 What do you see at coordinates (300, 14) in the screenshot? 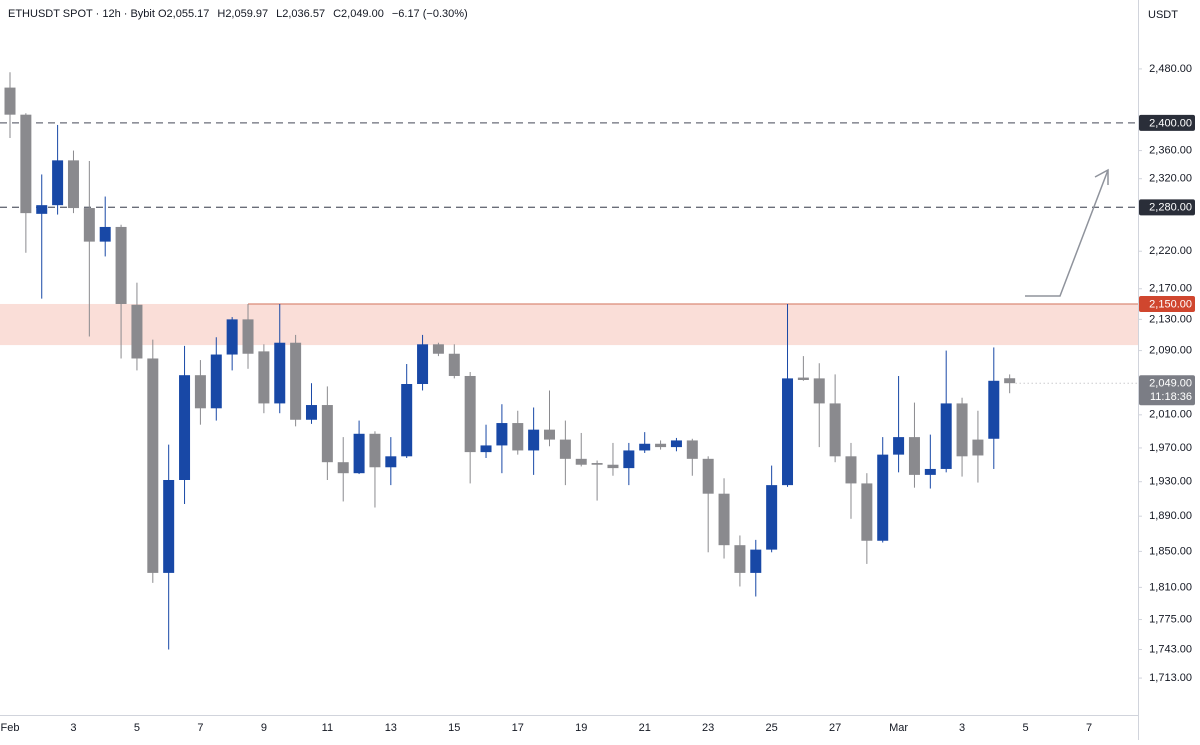
I see `ohlc-readout: L2,036.57` at bounding box center [300, 14].